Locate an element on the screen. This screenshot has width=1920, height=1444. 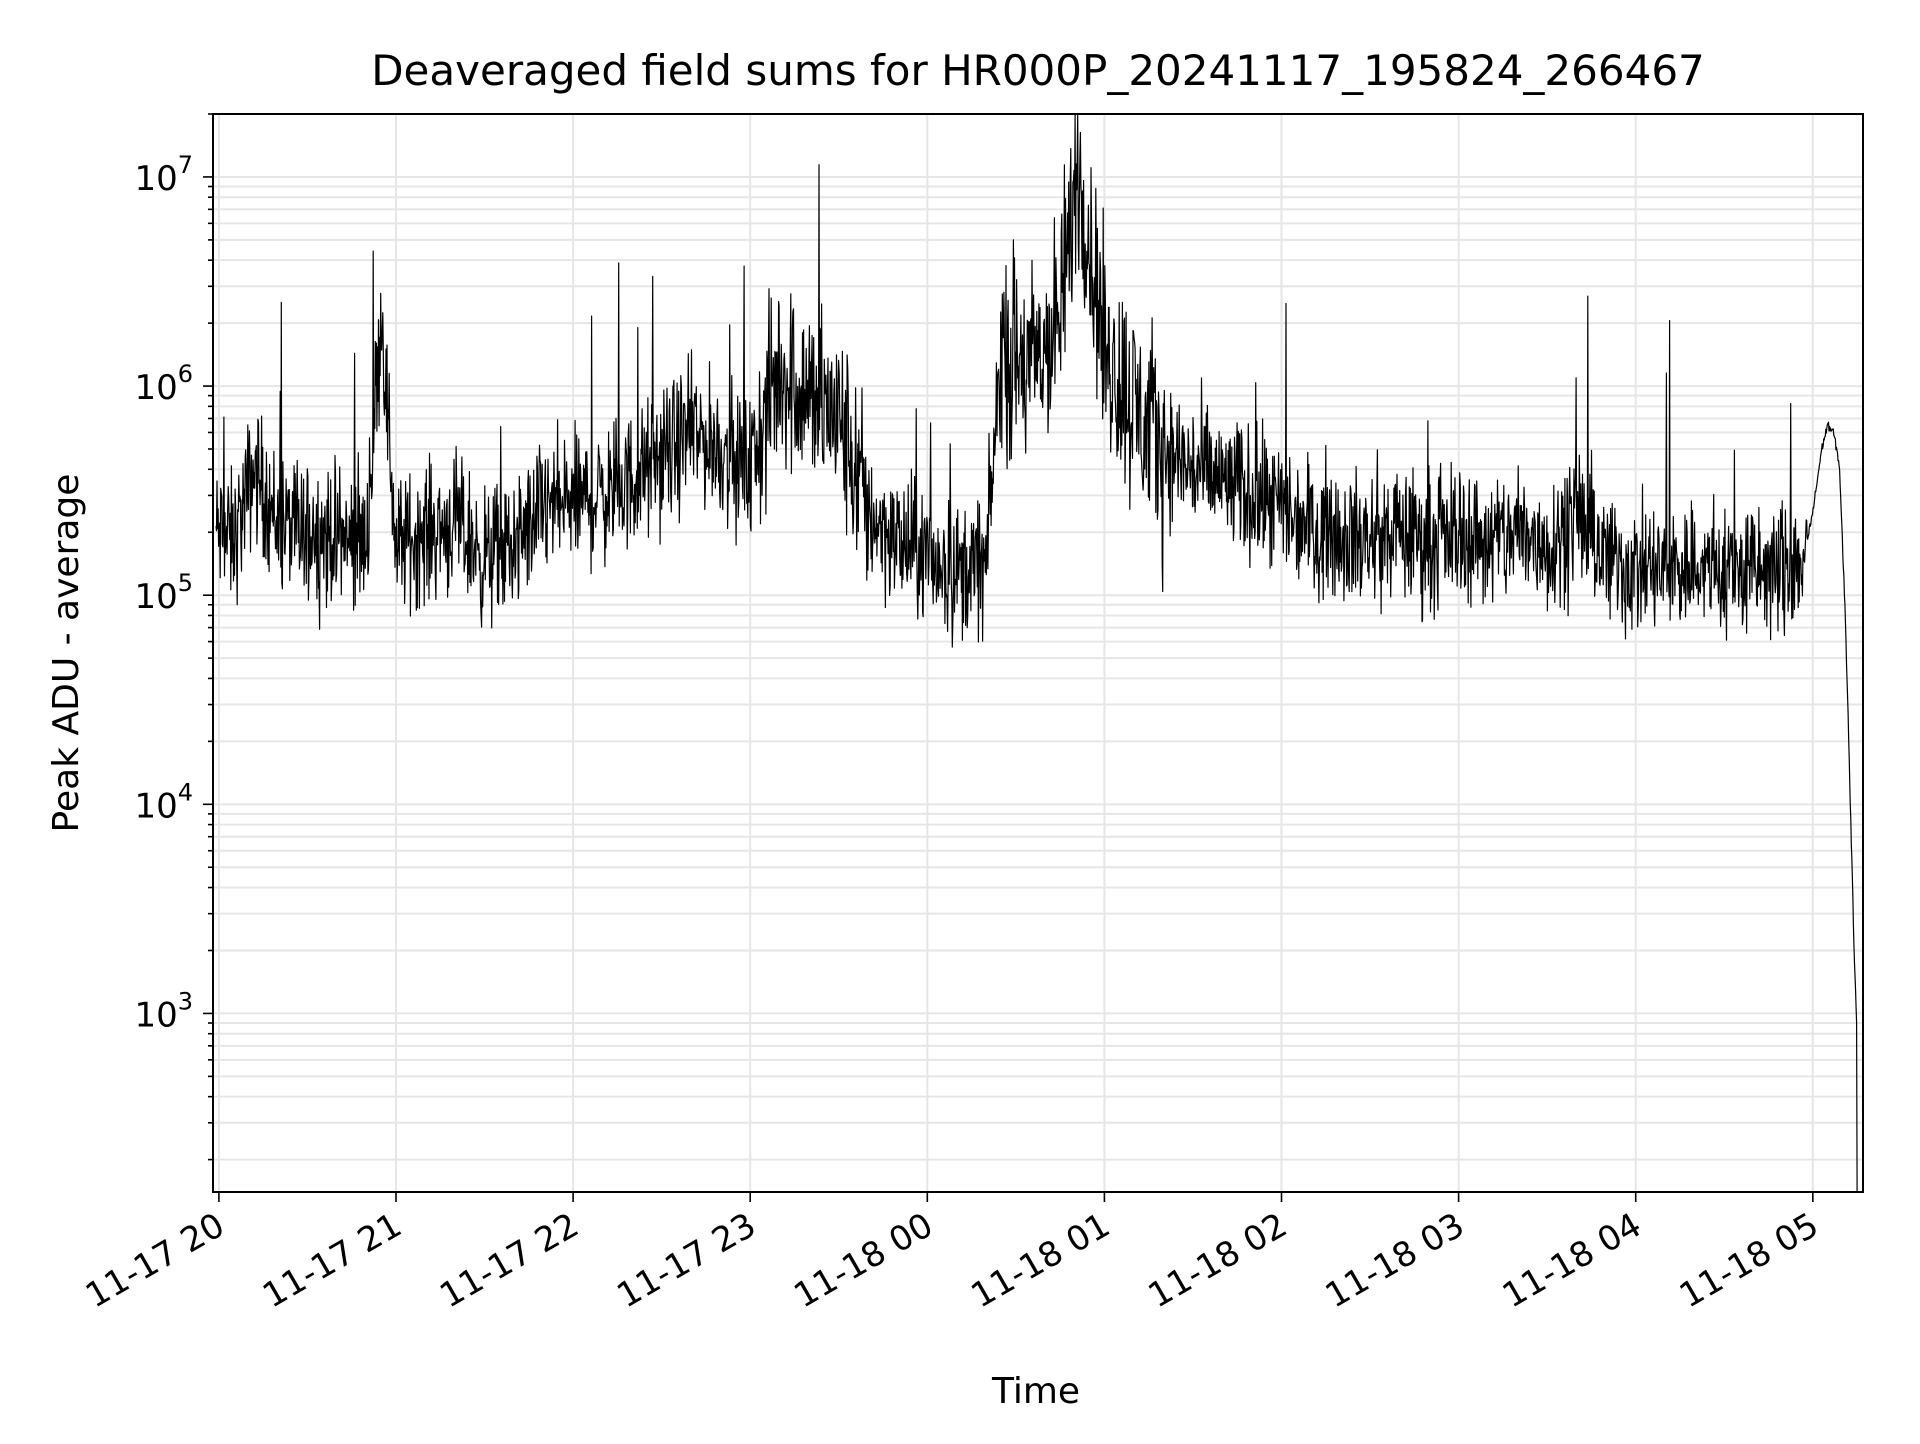
x-axis-label: Time is located at coordinates (1035, 1391).